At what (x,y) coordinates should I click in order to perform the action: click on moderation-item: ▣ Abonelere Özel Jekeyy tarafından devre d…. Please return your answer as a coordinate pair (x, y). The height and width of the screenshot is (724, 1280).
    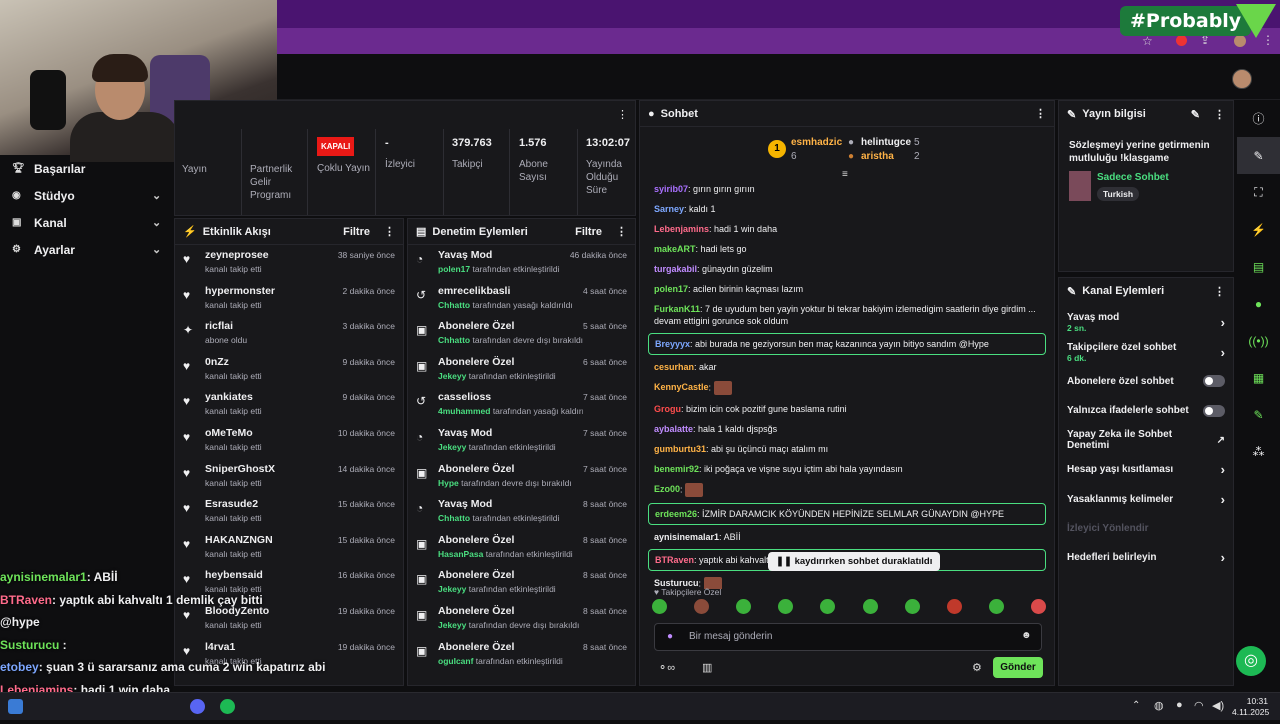
    Looking at the image, I should click on (521, 619).